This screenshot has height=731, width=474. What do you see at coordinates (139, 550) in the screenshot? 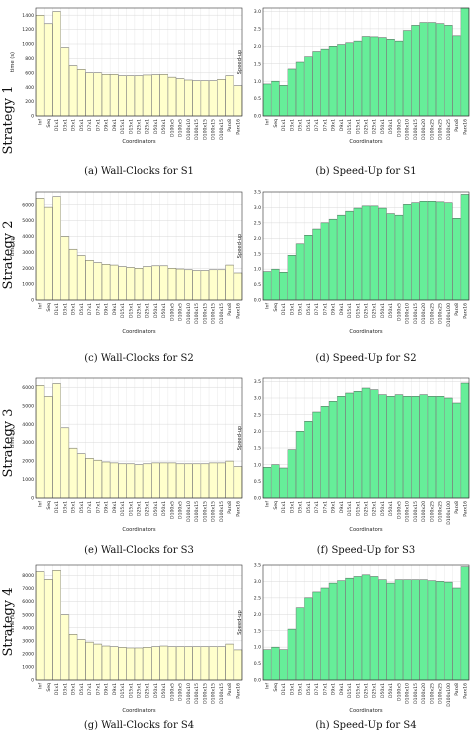
I see `panel-caption: (e) Wall-Clocks for S3` at bounding box center [139, 550].